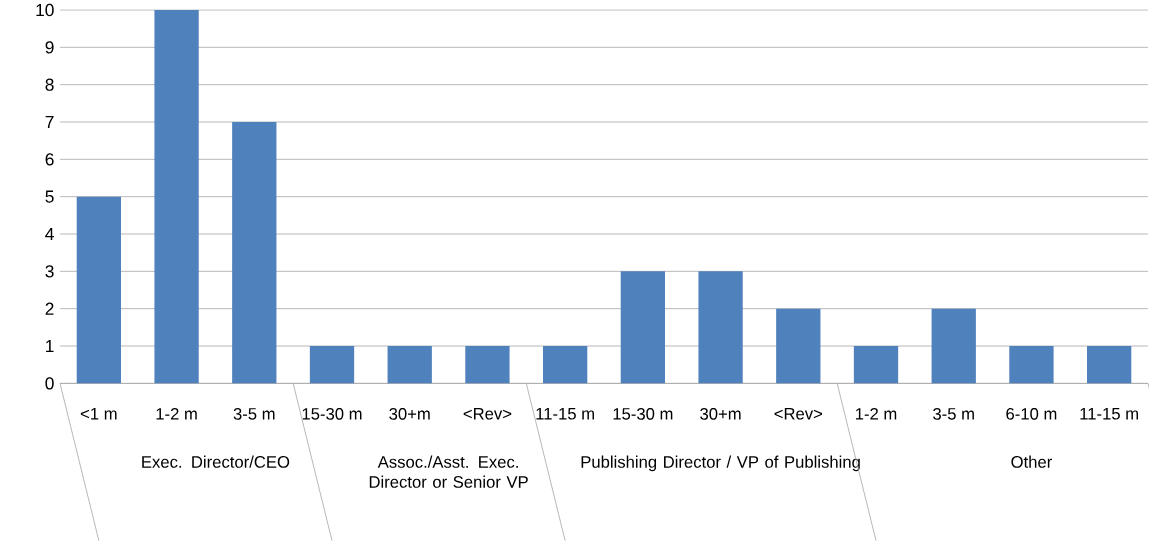 The height and width of the screenshot is (546, 1149). Describe the element at coordinates (50, 346) in the screenshot. I see `y-tick-label: 1` at that location.